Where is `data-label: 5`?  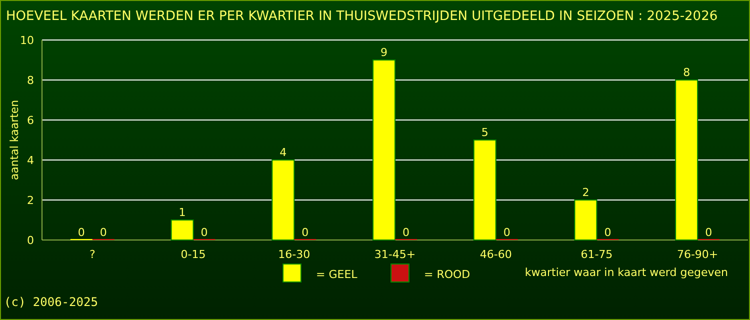
data-label: 5 is located at coordinates (484, 132).